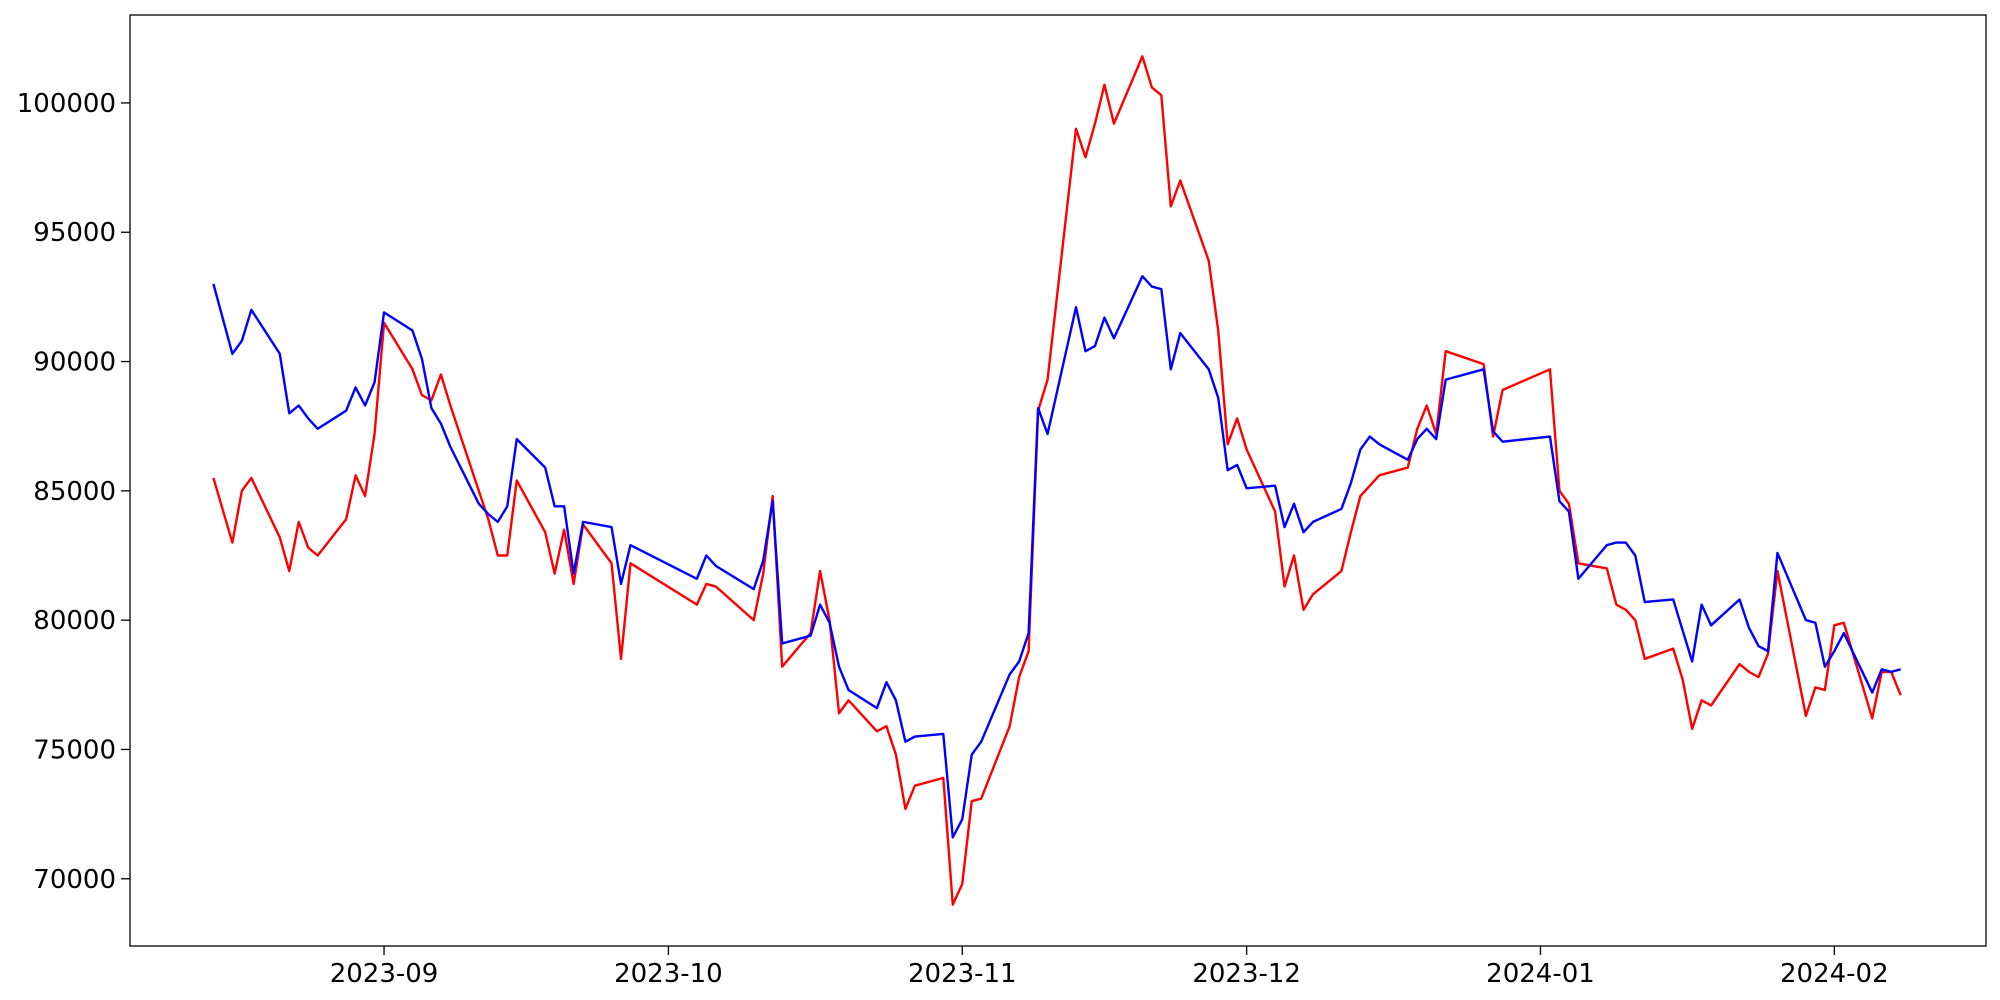 The height and width of the screenshot is (1000, 2000). Describe the element at coordinates (74, 750) in the screenshot. I see `y-tick-label: 75000` at that location.